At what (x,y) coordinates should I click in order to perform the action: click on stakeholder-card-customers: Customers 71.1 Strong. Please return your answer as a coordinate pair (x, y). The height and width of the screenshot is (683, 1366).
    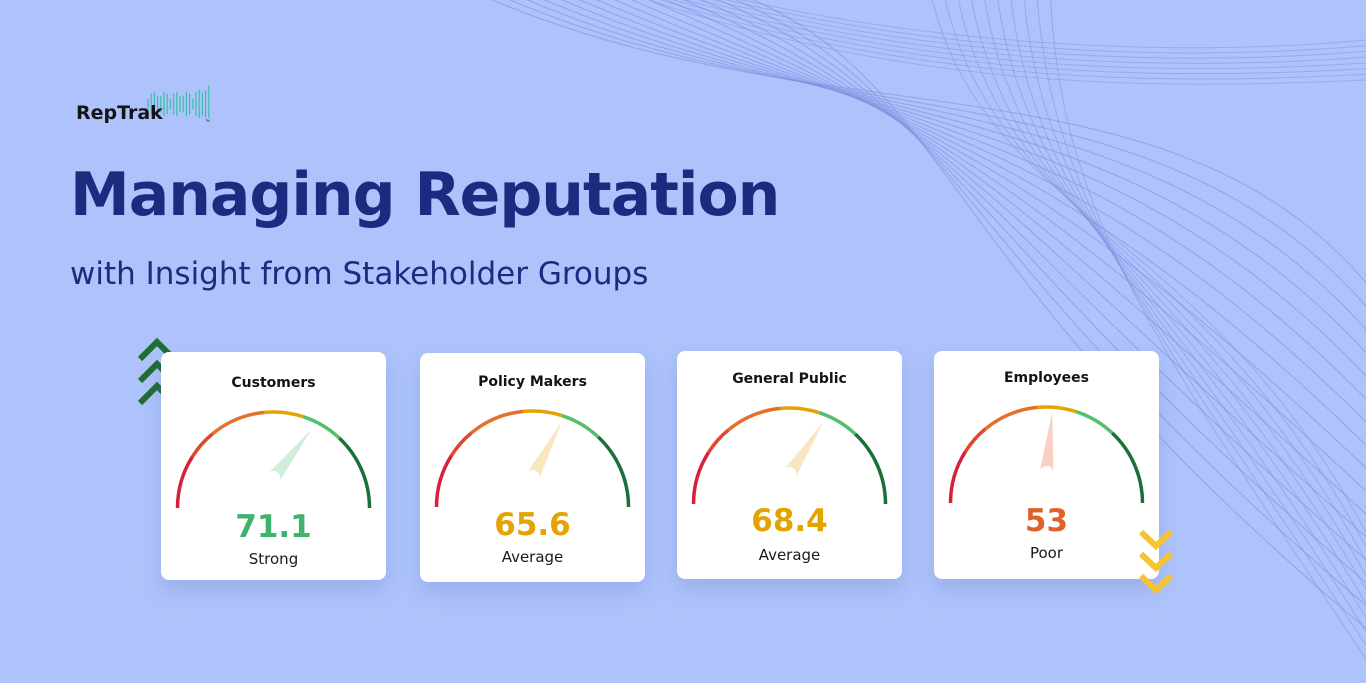
    Looking at the image, I should click on (273, 466).